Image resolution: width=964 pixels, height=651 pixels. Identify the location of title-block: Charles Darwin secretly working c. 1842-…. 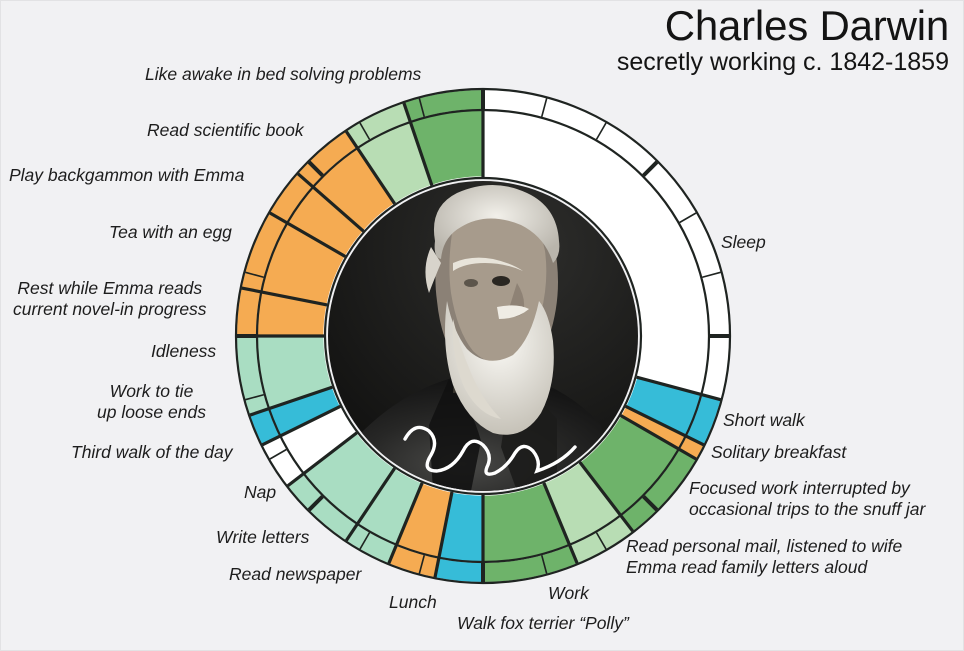
(782, 39).